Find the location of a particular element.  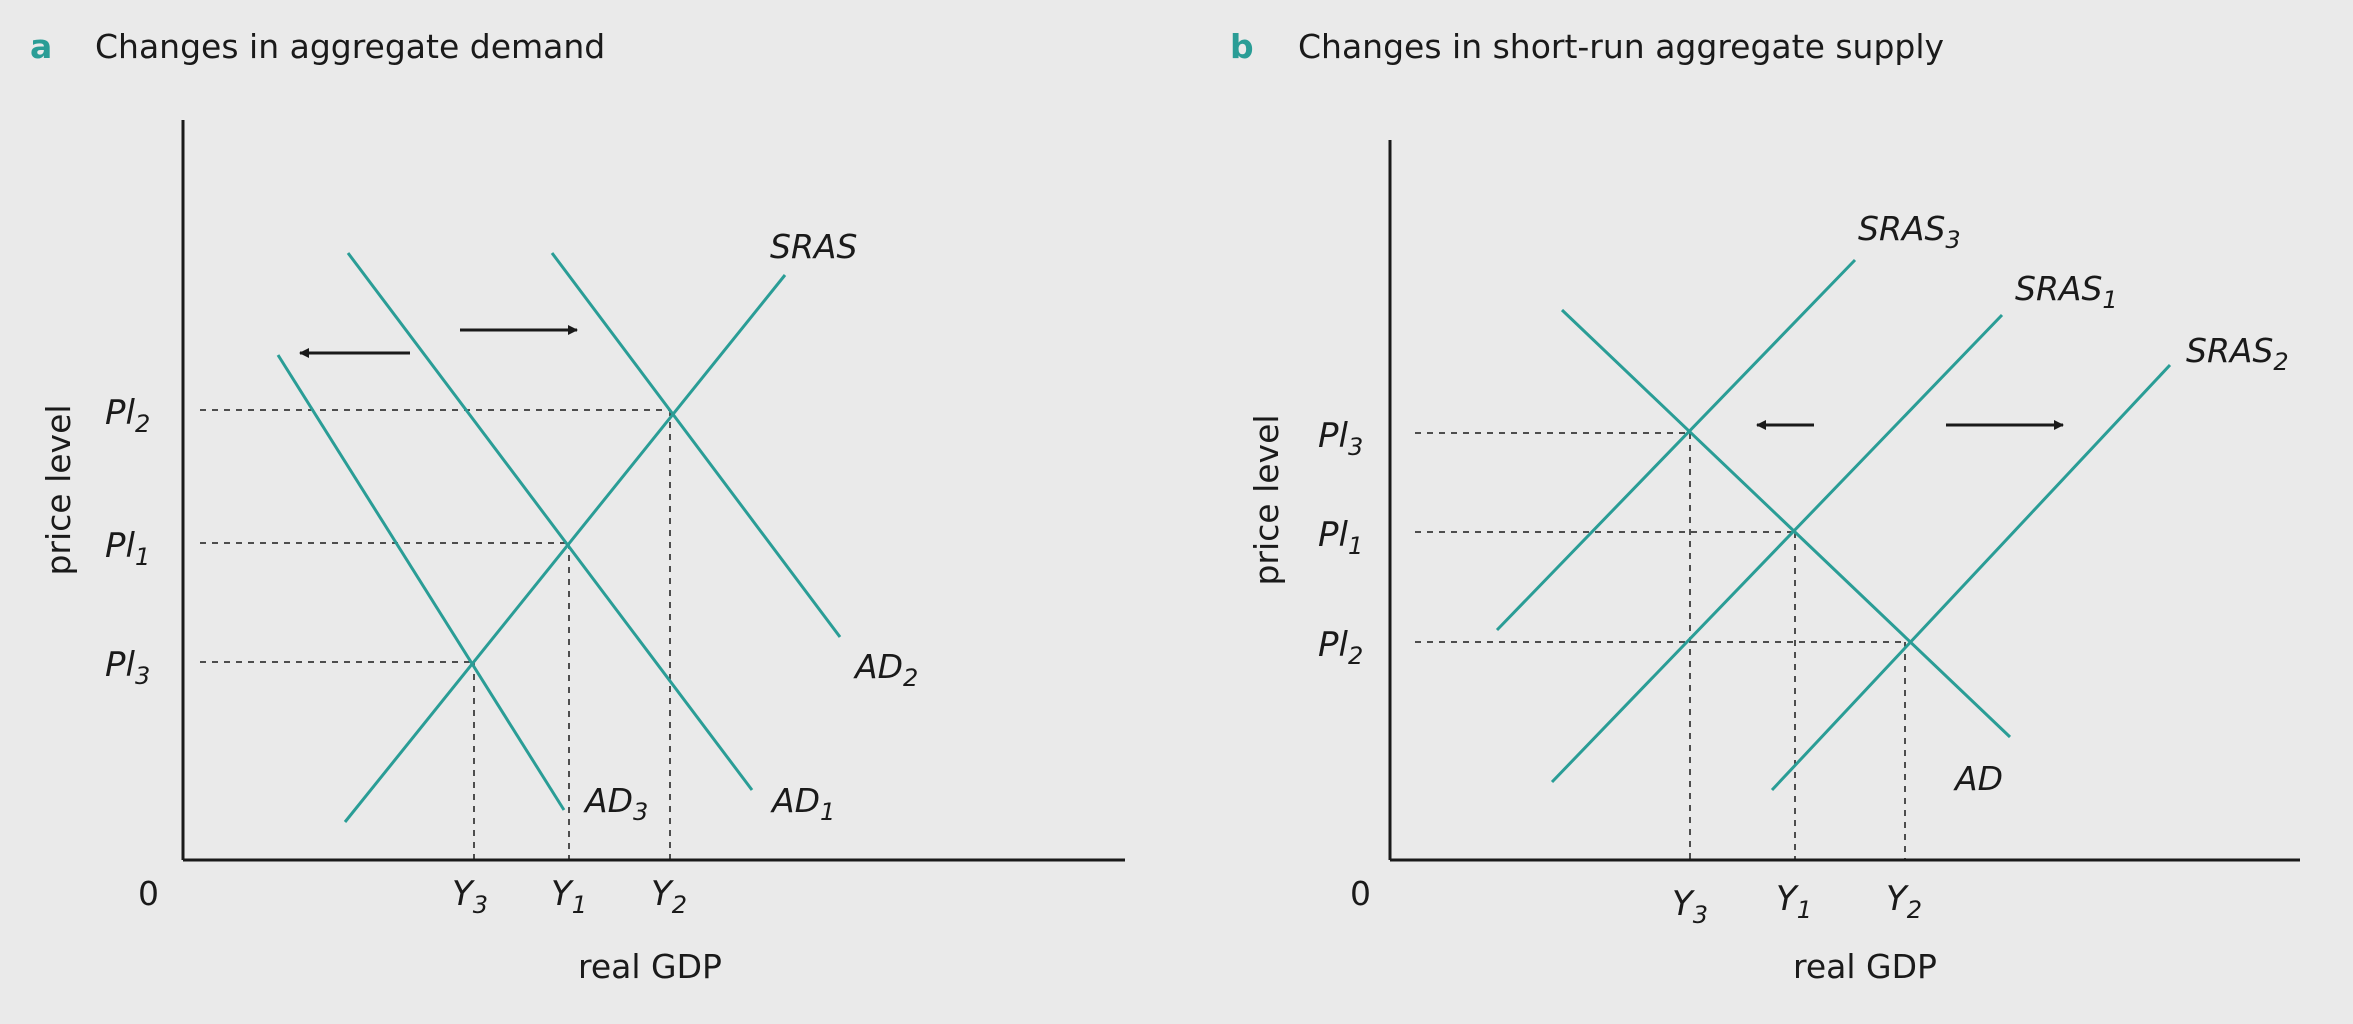

panel-a-ytick-1: Pl2 is located at coordinates (127, 415).